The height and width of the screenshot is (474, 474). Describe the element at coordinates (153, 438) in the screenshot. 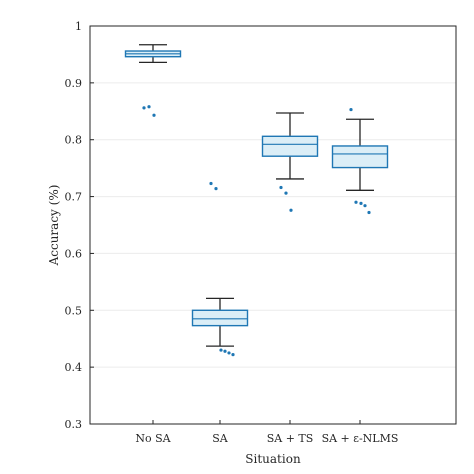

I see `x-tick-label: No SA` at that location.